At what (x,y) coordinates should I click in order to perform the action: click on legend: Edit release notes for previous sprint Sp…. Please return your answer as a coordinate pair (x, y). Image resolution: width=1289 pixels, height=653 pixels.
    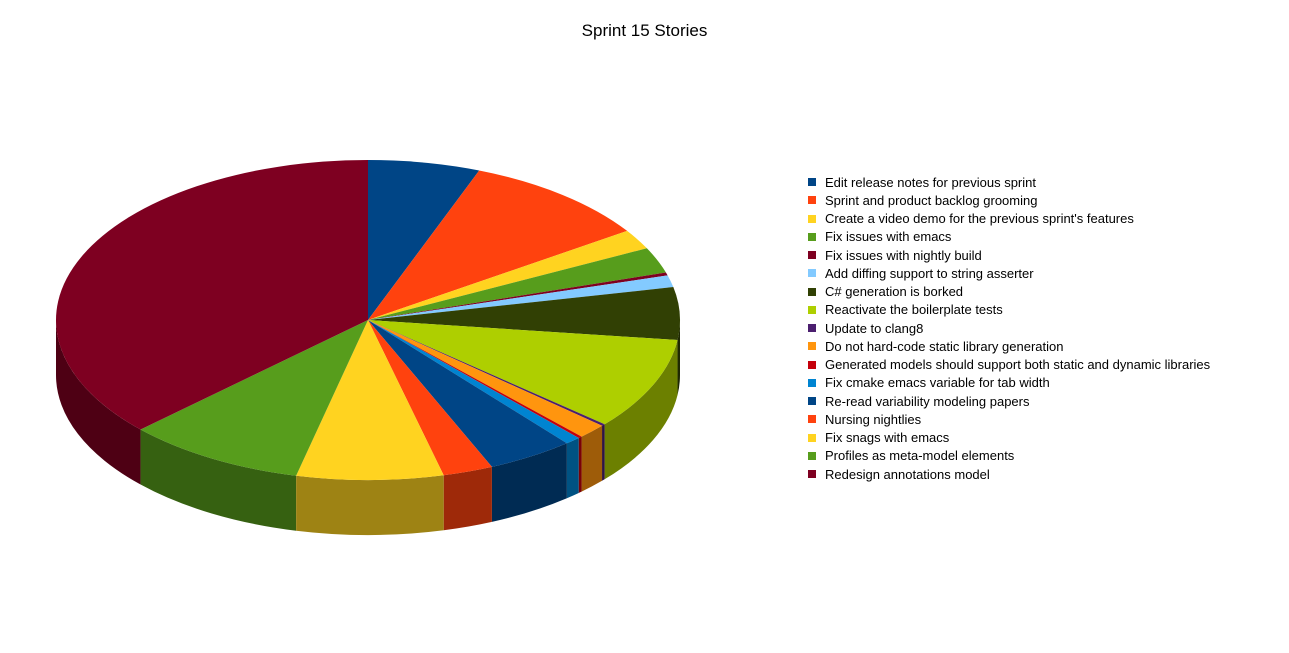
    Looking at the image, I should click on (1009, 328).